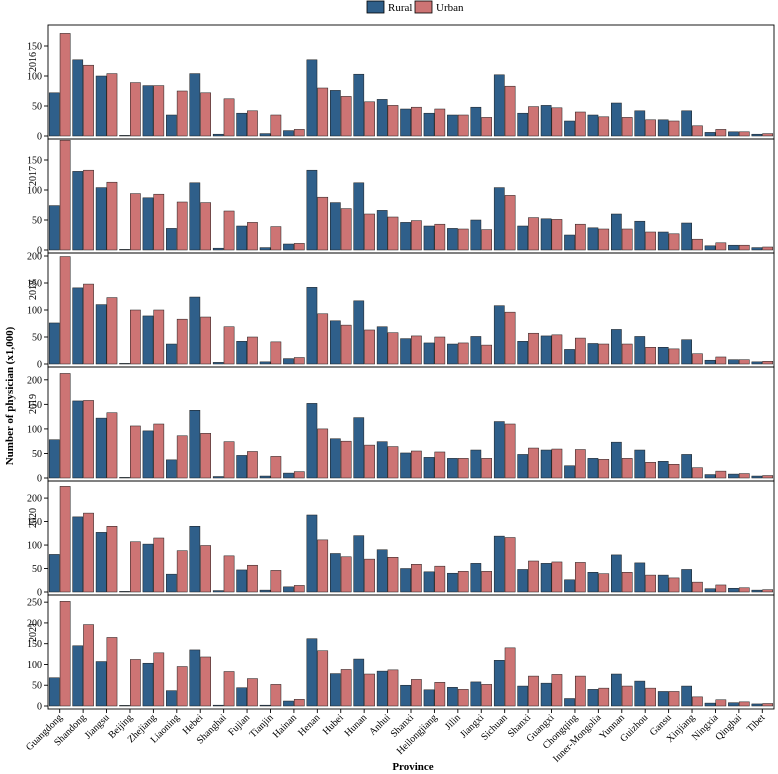  What do you see at coordinates (380, 725) in the screenshot?
I see `x-tick-label: Anhui` at bounding box center [380, 725].